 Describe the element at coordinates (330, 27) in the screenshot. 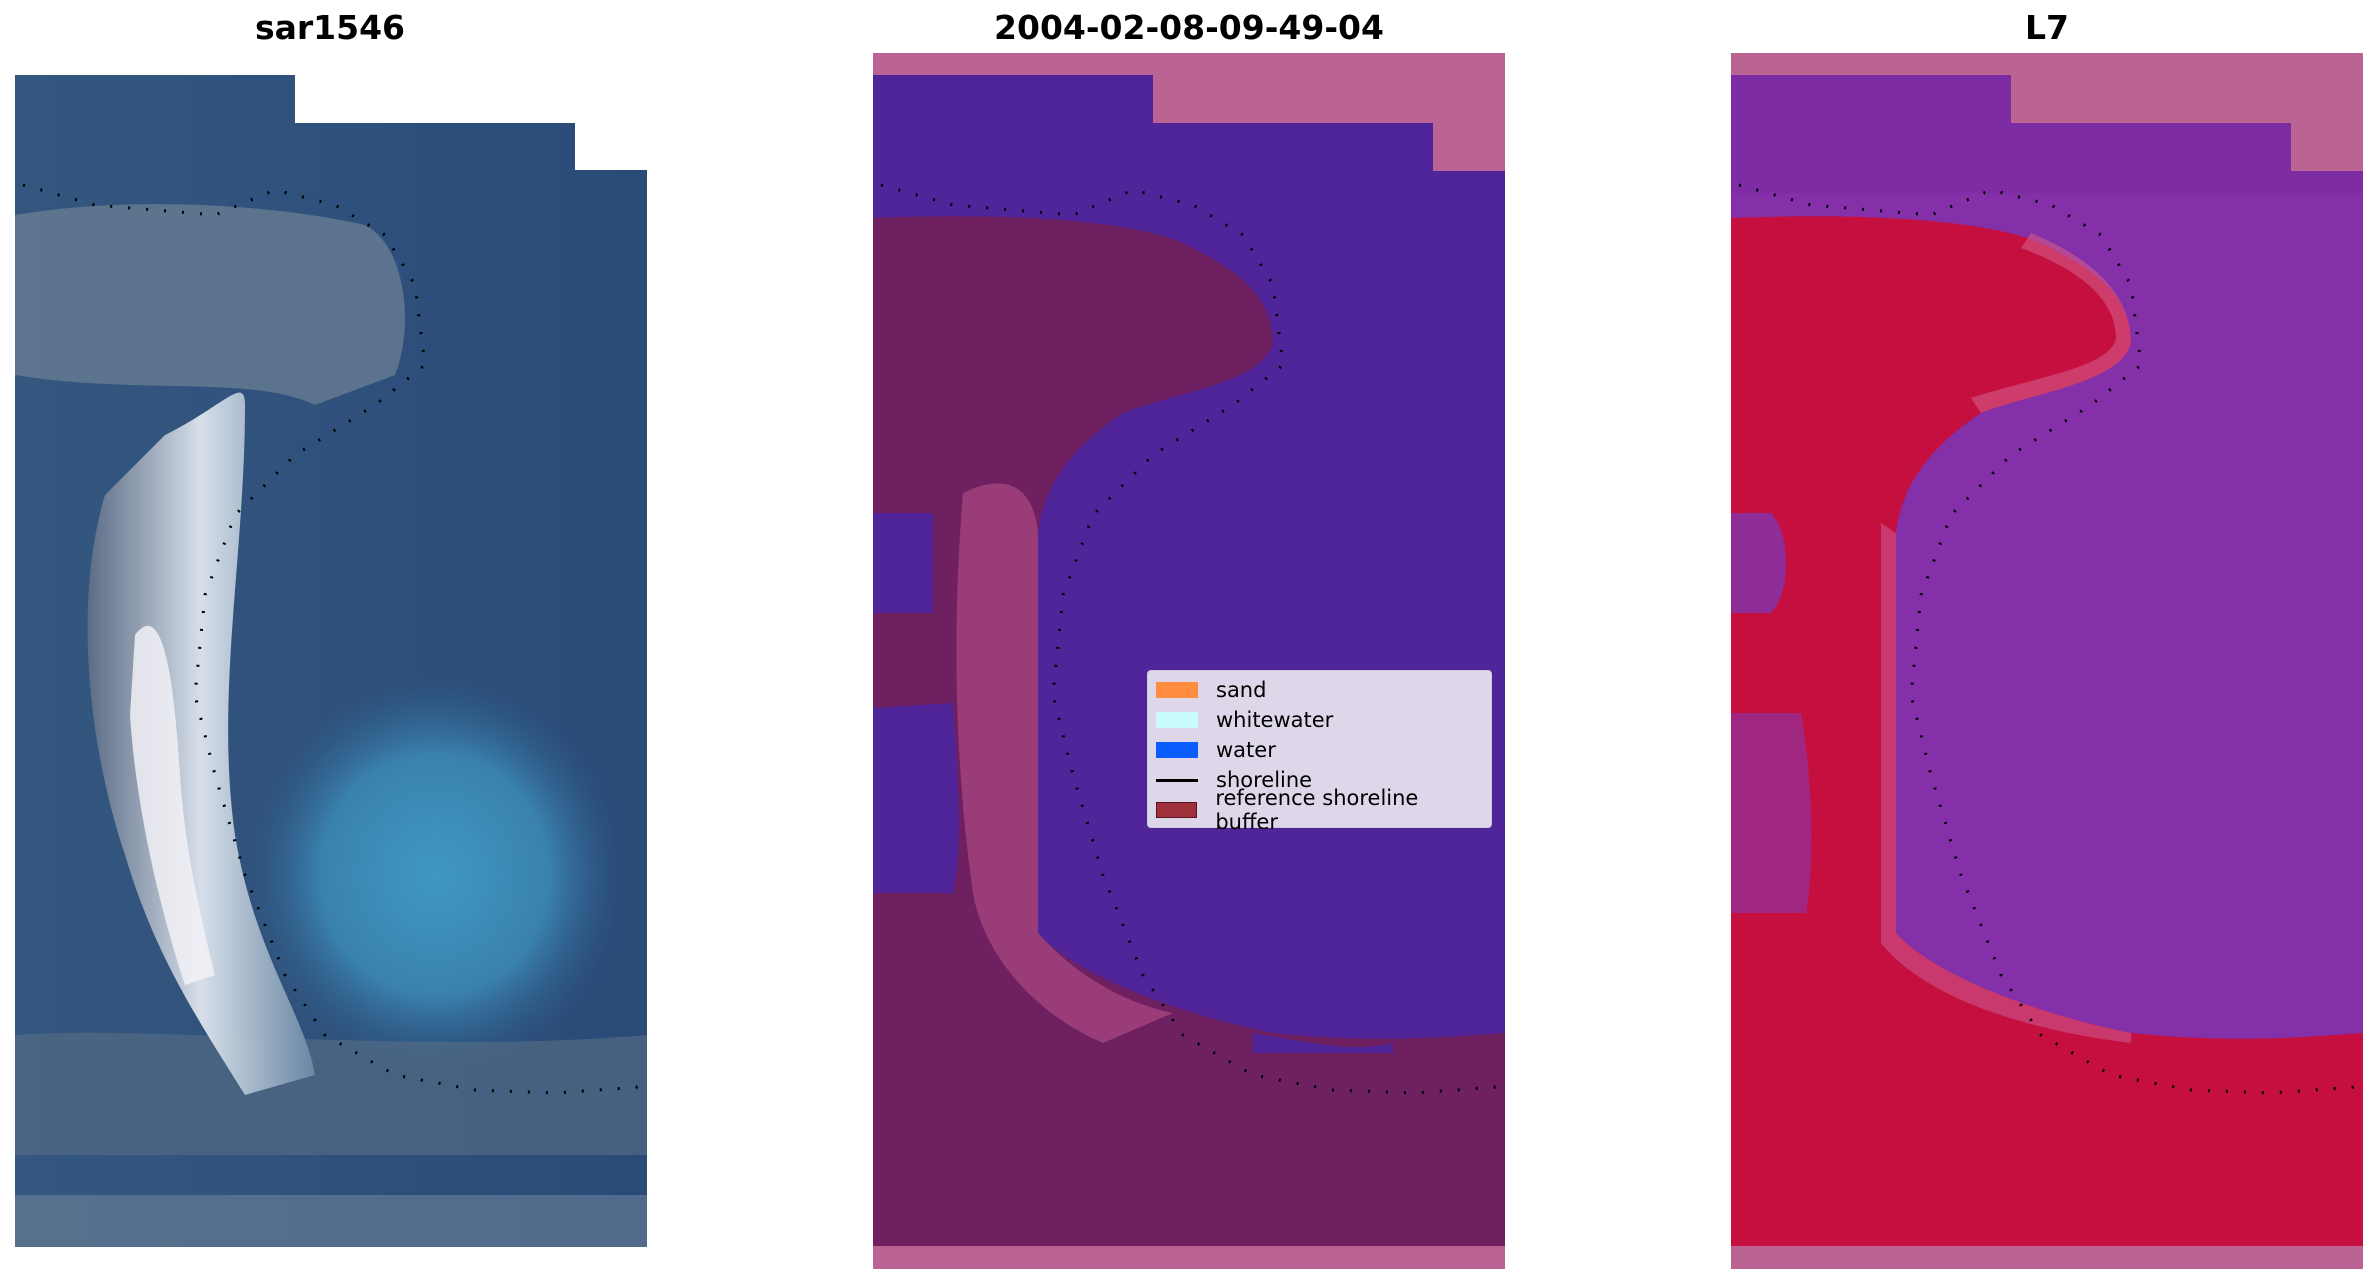

I see `panel-title-rgb: sar1546` at that location.